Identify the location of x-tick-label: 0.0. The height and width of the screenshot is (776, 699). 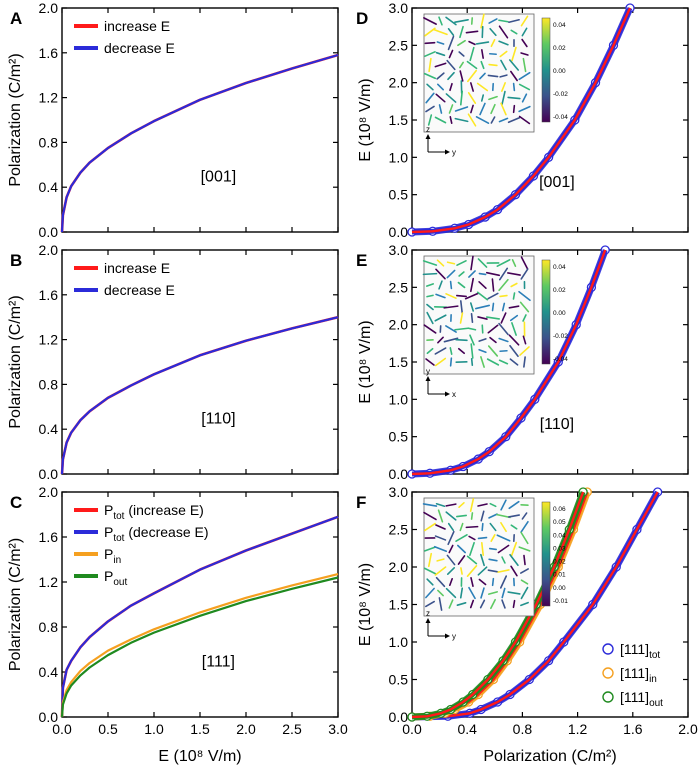
(62, 729).